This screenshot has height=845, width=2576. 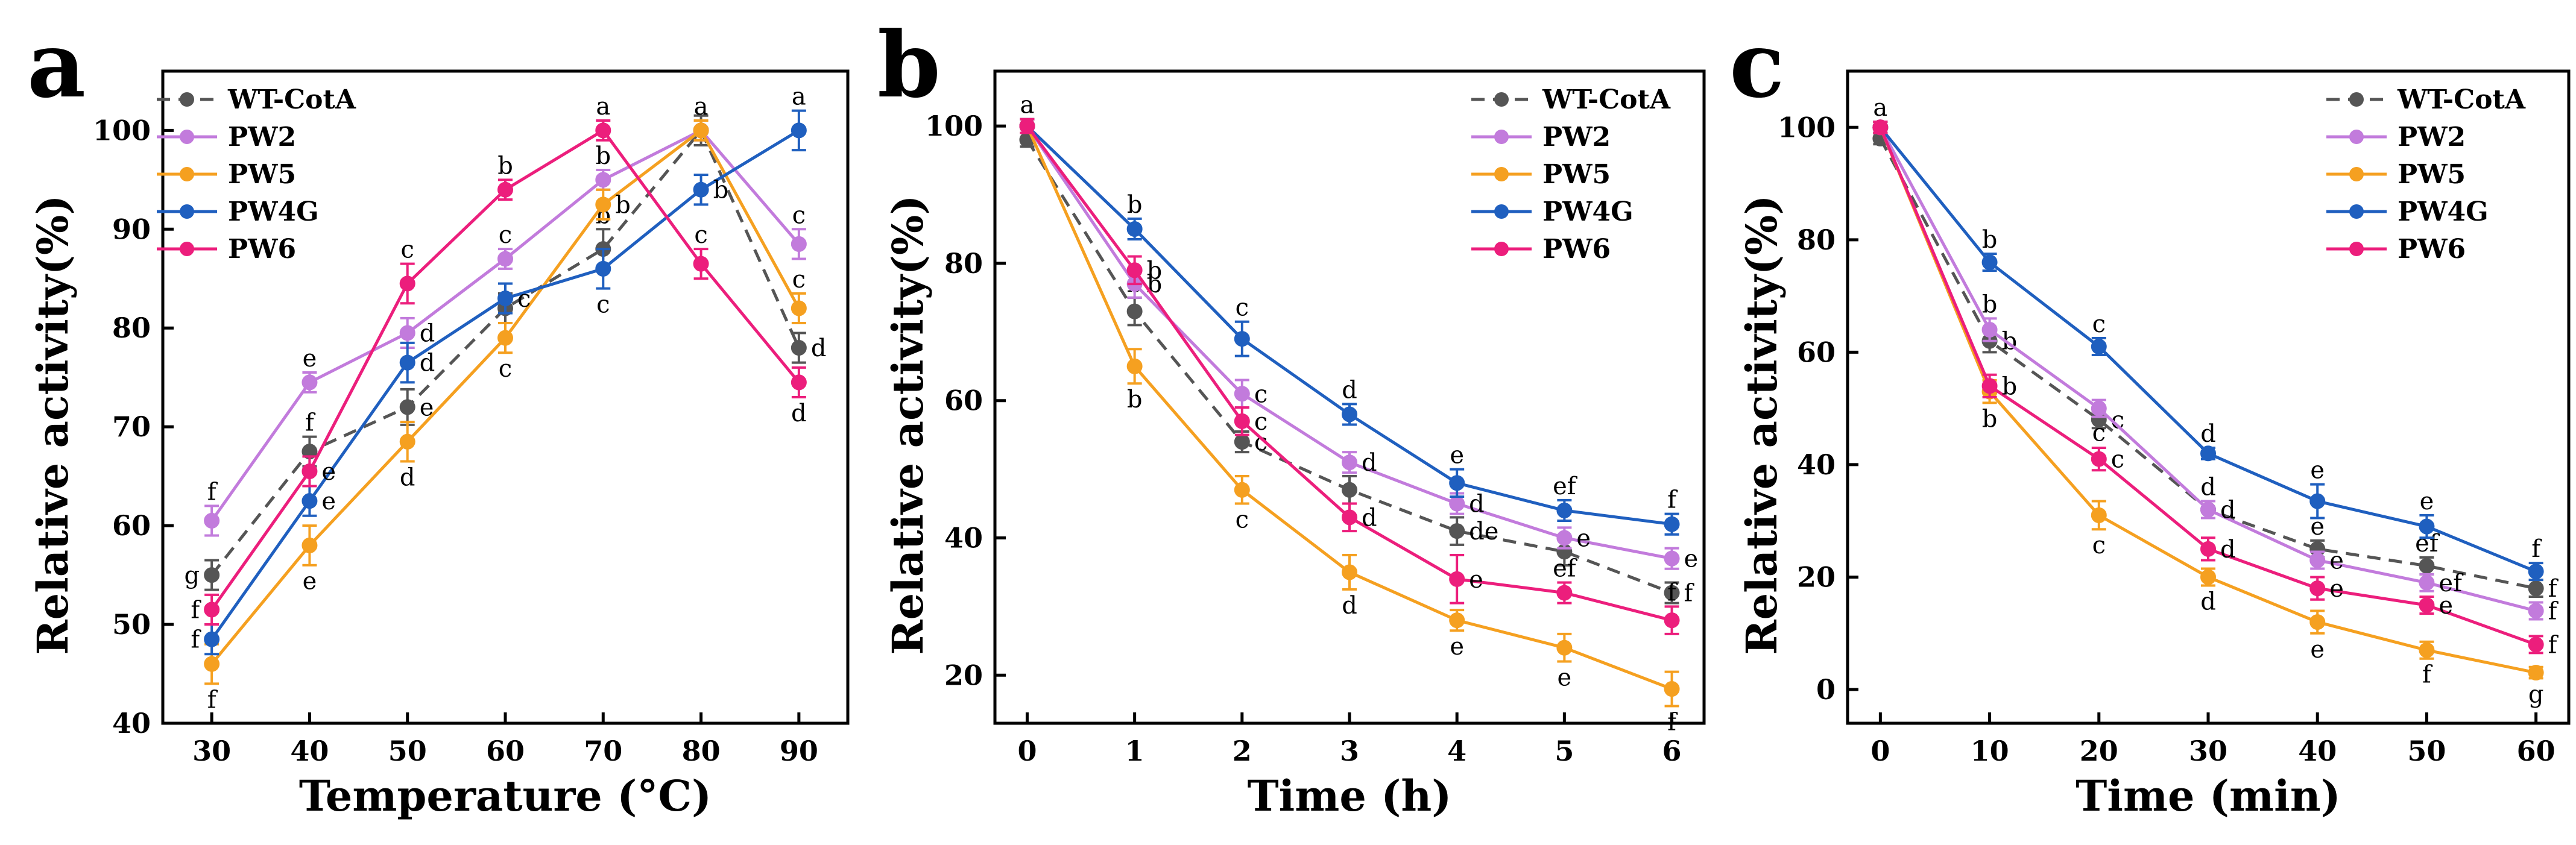 What do you see at coordinates (1483, 531) in the screenshot?
I see `significance-letter: de` at bounding box center [1483, 531].